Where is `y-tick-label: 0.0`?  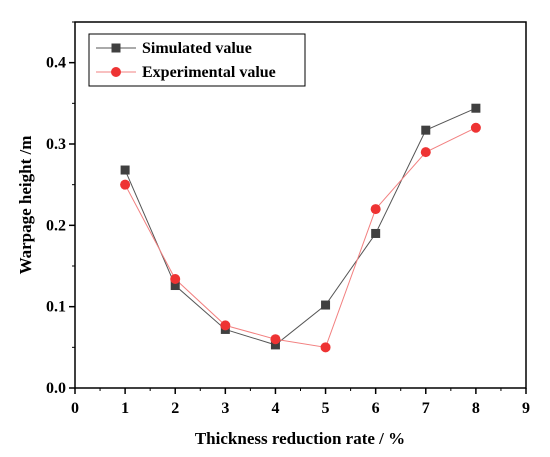
y-tick-label: 0.0 is located at coordinates (56, 388).